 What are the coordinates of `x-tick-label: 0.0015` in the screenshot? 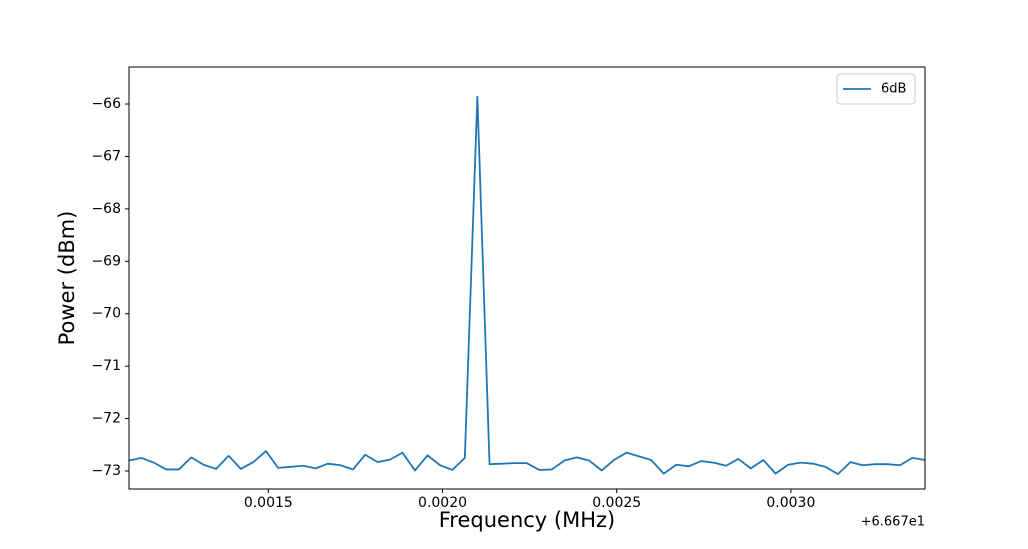 It's located at (268, 503).